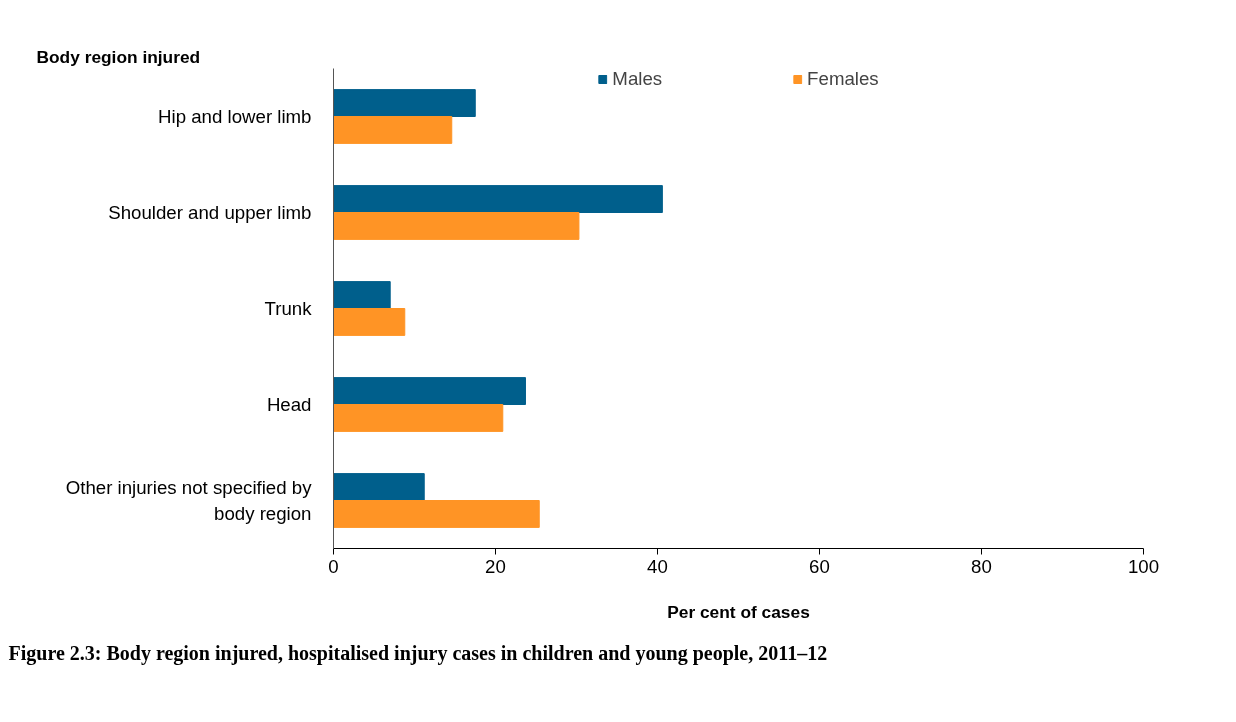  What do you see at coordinates (657, 566) in the screenshot?
I see `x-tick-label: 40` at bounding box center [657, 566].